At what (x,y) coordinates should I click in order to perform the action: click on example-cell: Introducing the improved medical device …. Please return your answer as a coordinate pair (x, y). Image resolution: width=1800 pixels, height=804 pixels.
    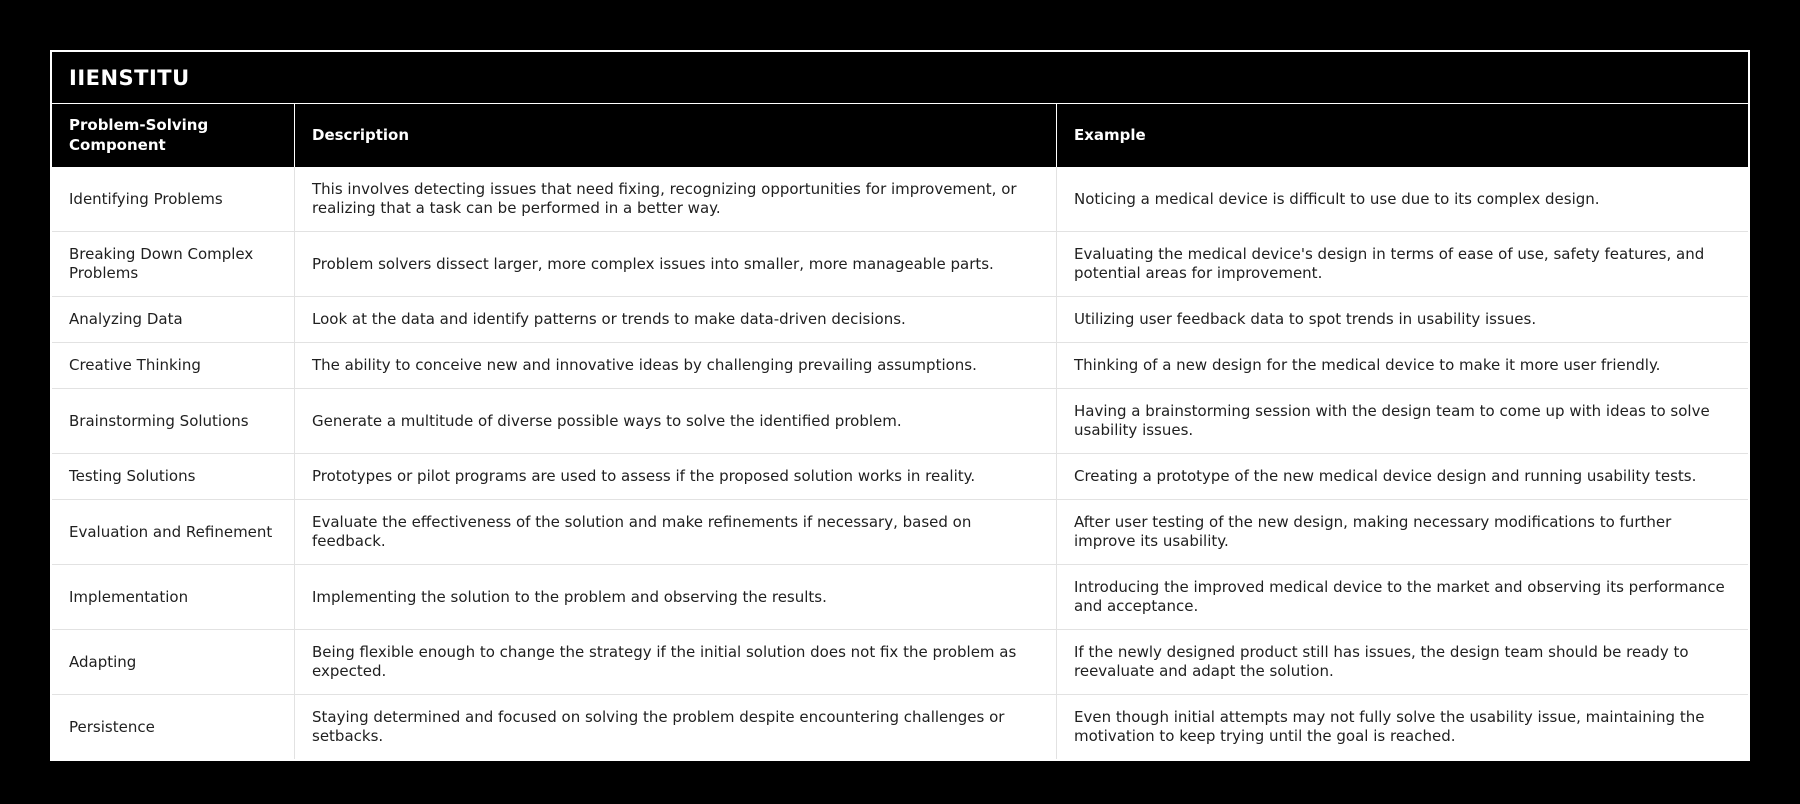
    Looking at the image, I should click on (1399, 596).